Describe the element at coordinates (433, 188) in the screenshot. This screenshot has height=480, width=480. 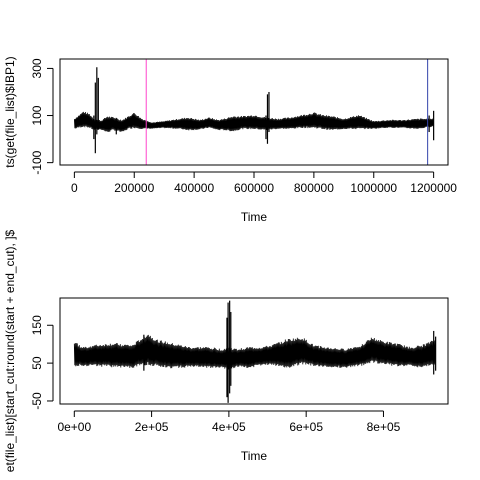
I see `top-x-tick-label-6: 1200000` at that location.